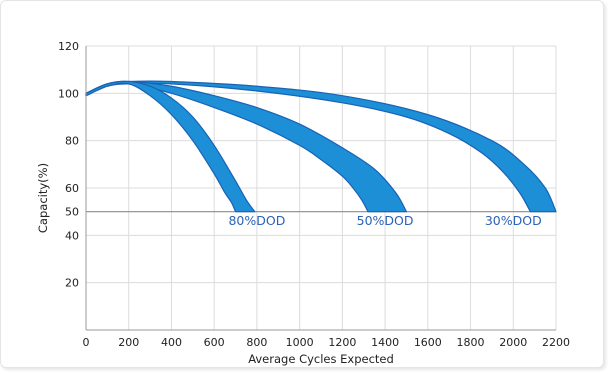  What do you see at coordinates (342, 342) in the screenshot?
I see `x-tick-label: 1200` at bounding box center [342, 342].